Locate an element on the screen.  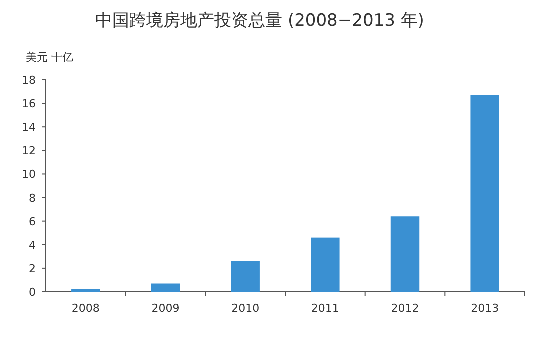
y-tick-label: 18 is located at coordinates (29, 80).